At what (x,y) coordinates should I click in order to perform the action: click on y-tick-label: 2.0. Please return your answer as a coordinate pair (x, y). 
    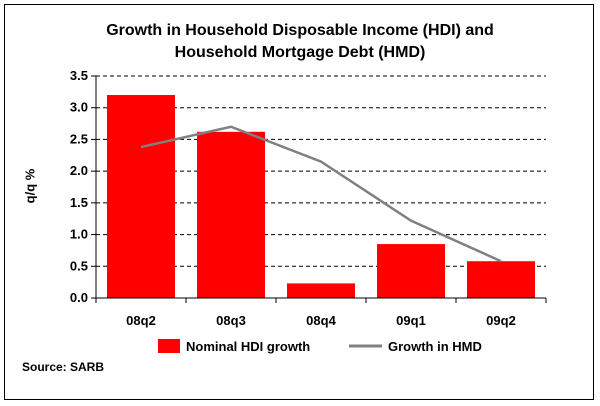
    Looking at the image, I should click on (79, 170).